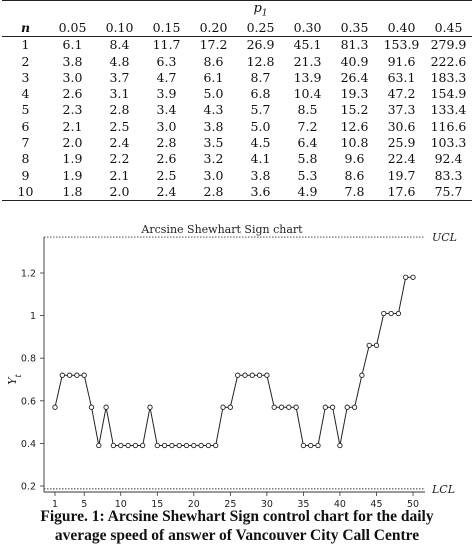  Describe the element at coordinates (260, 77) in the screenshot. I see `table-cell: 8.7` at that location.